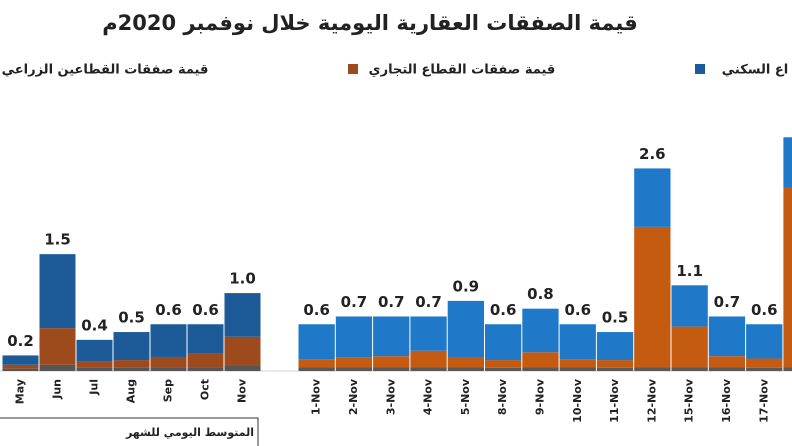  Describe the element at coordinates (689, 271) in the screenshot. I see `total-label: 1.1` at that location.